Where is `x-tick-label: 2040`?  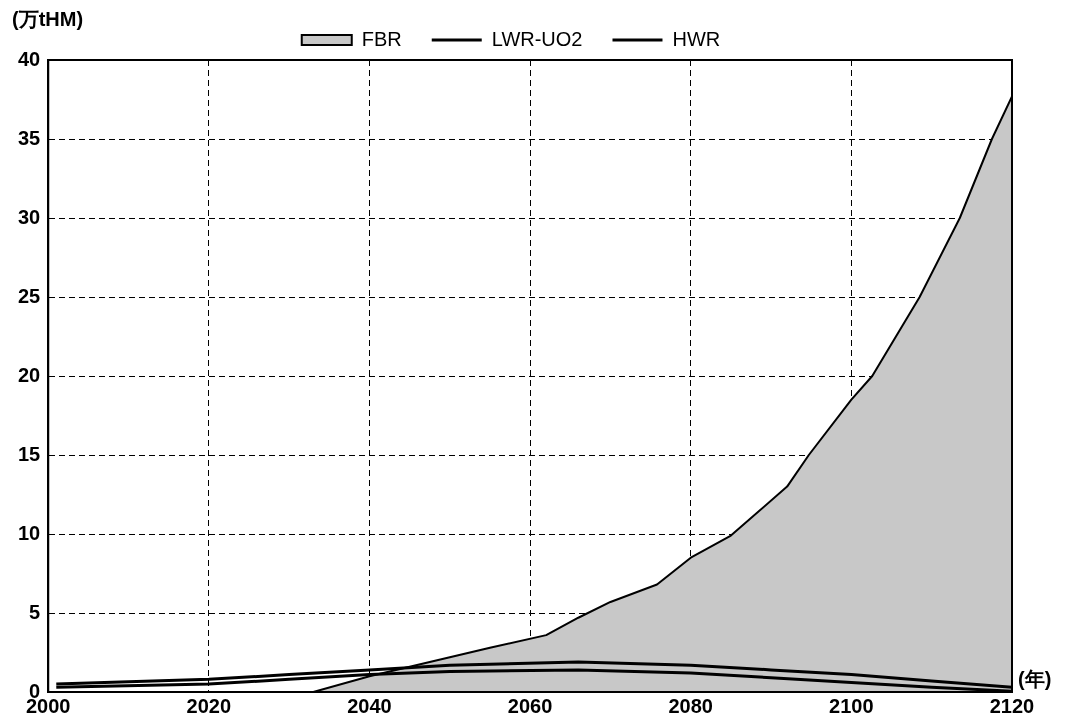
x-tick-label: 2040 is located at coordinates (369, 705).